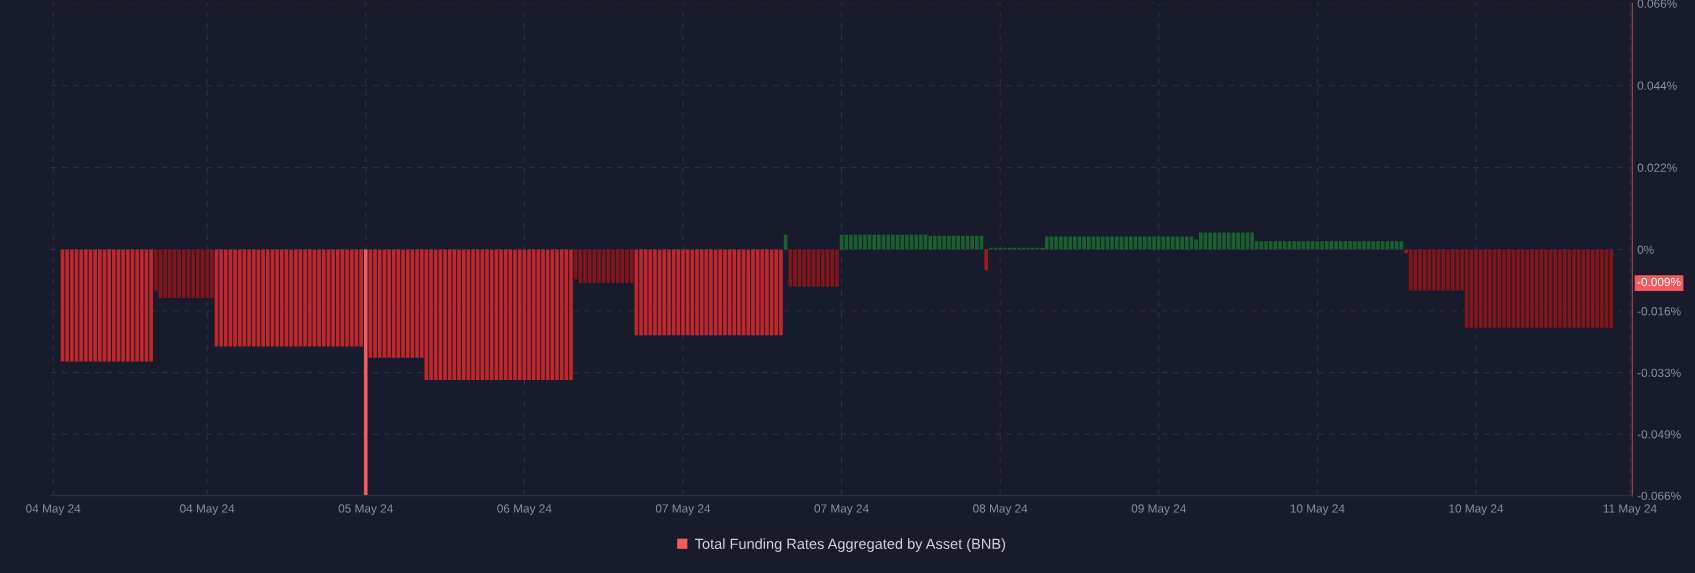 The width and height of the screenshot is (1695, 573). Describe the element at coordinates (365, 509) in the screenshot. I see `x-tick-label: 05 May 24` at that location.